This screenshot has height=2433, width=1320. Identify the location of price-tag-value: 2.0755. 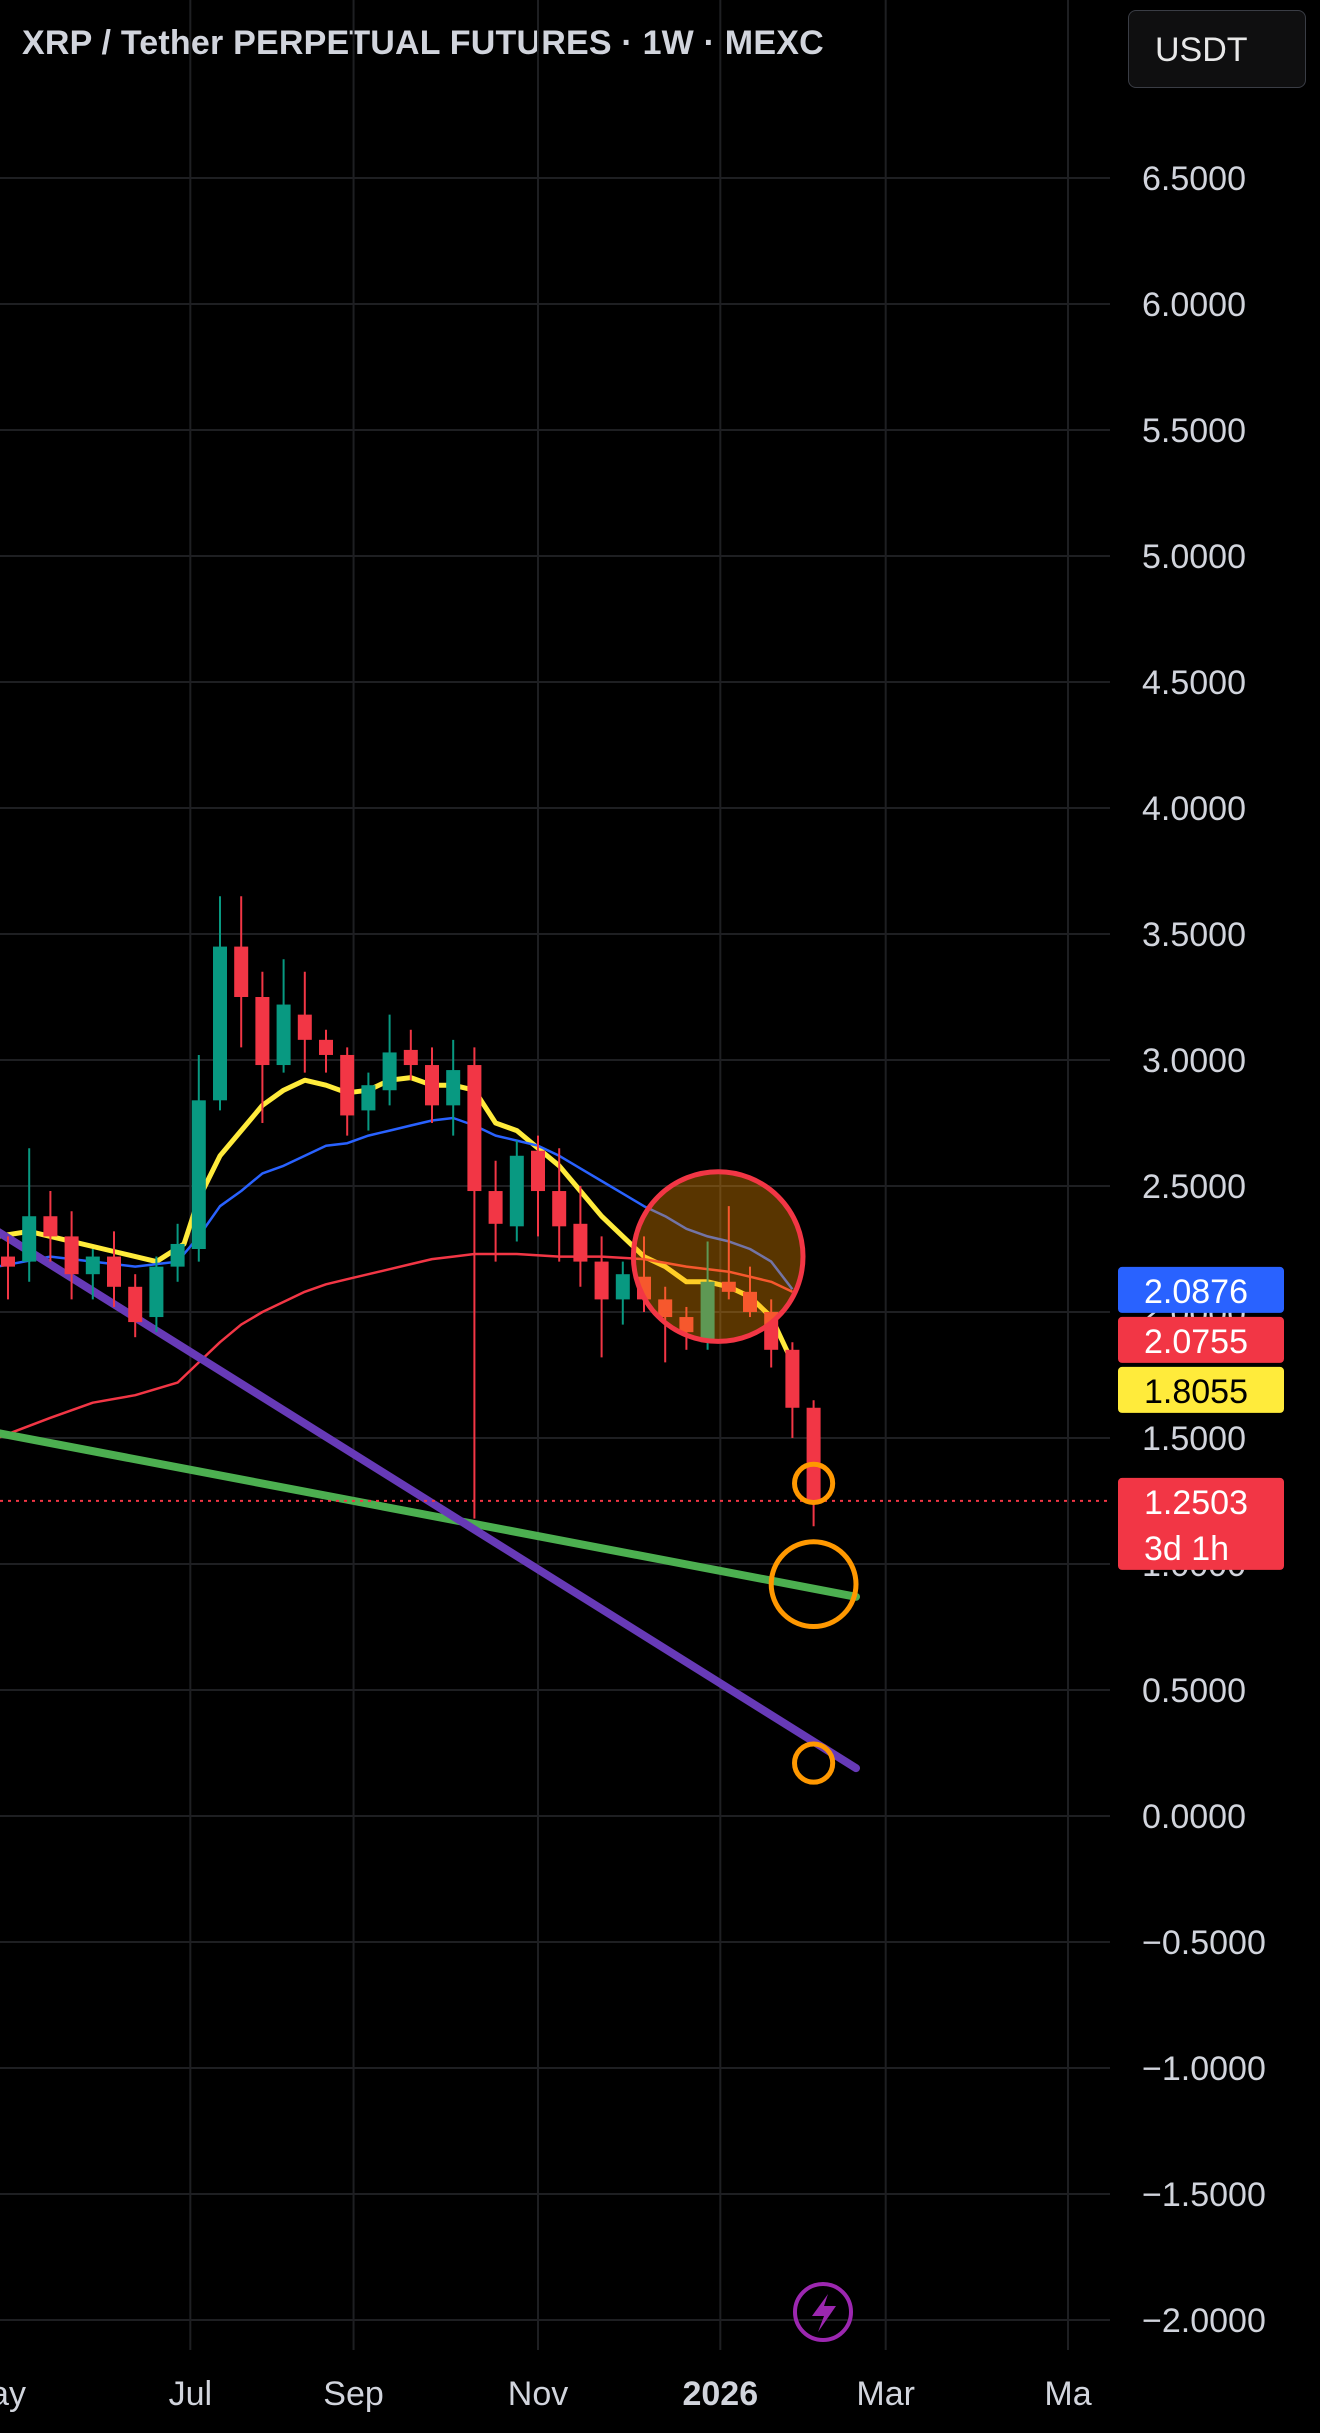
(1196, 1342).